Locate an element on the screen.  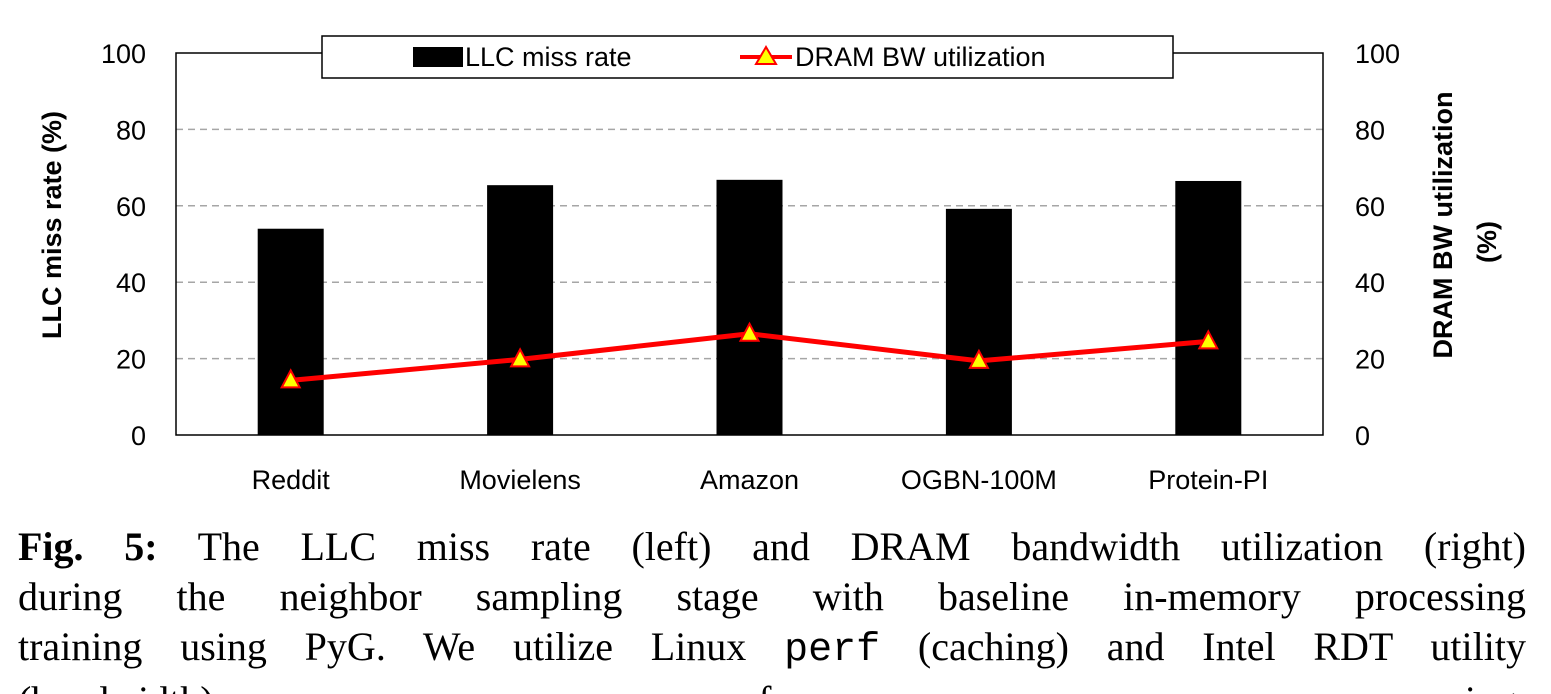
x-tick-label: Movielens is located at coordinates (520, 480).